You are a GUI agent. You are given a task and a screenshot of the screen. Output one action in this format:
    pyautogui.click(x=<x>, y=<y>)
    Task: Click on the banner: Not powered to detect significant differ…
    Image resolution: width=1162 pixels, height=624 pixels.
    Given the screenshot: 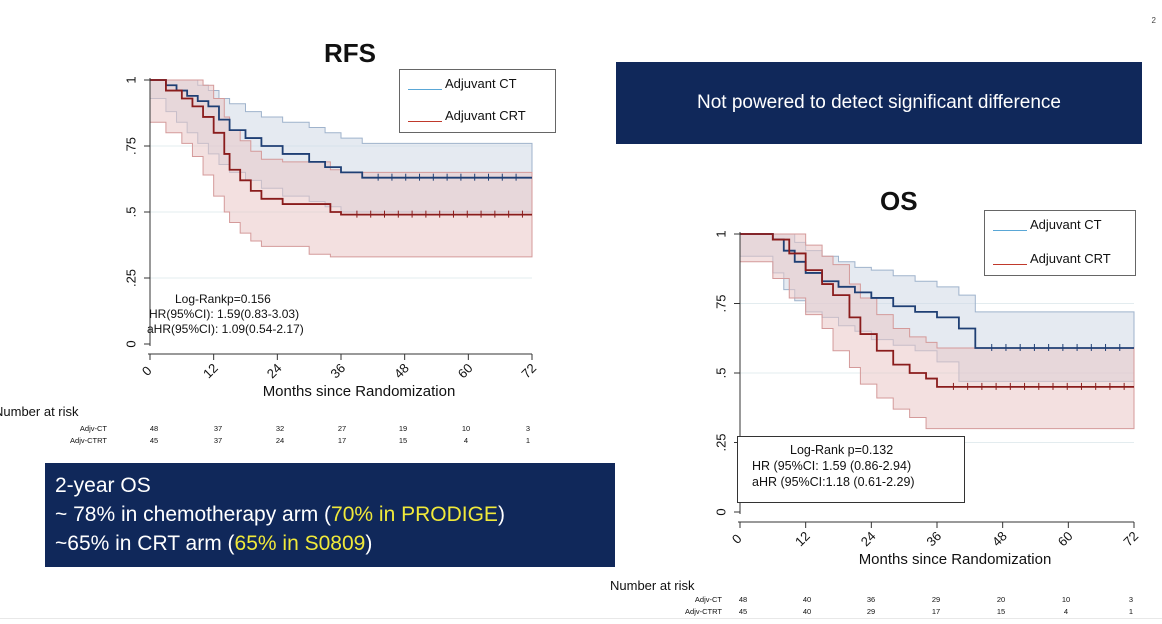 What is the action you would take?
    pyautogui.click(x=879, y=103)
    